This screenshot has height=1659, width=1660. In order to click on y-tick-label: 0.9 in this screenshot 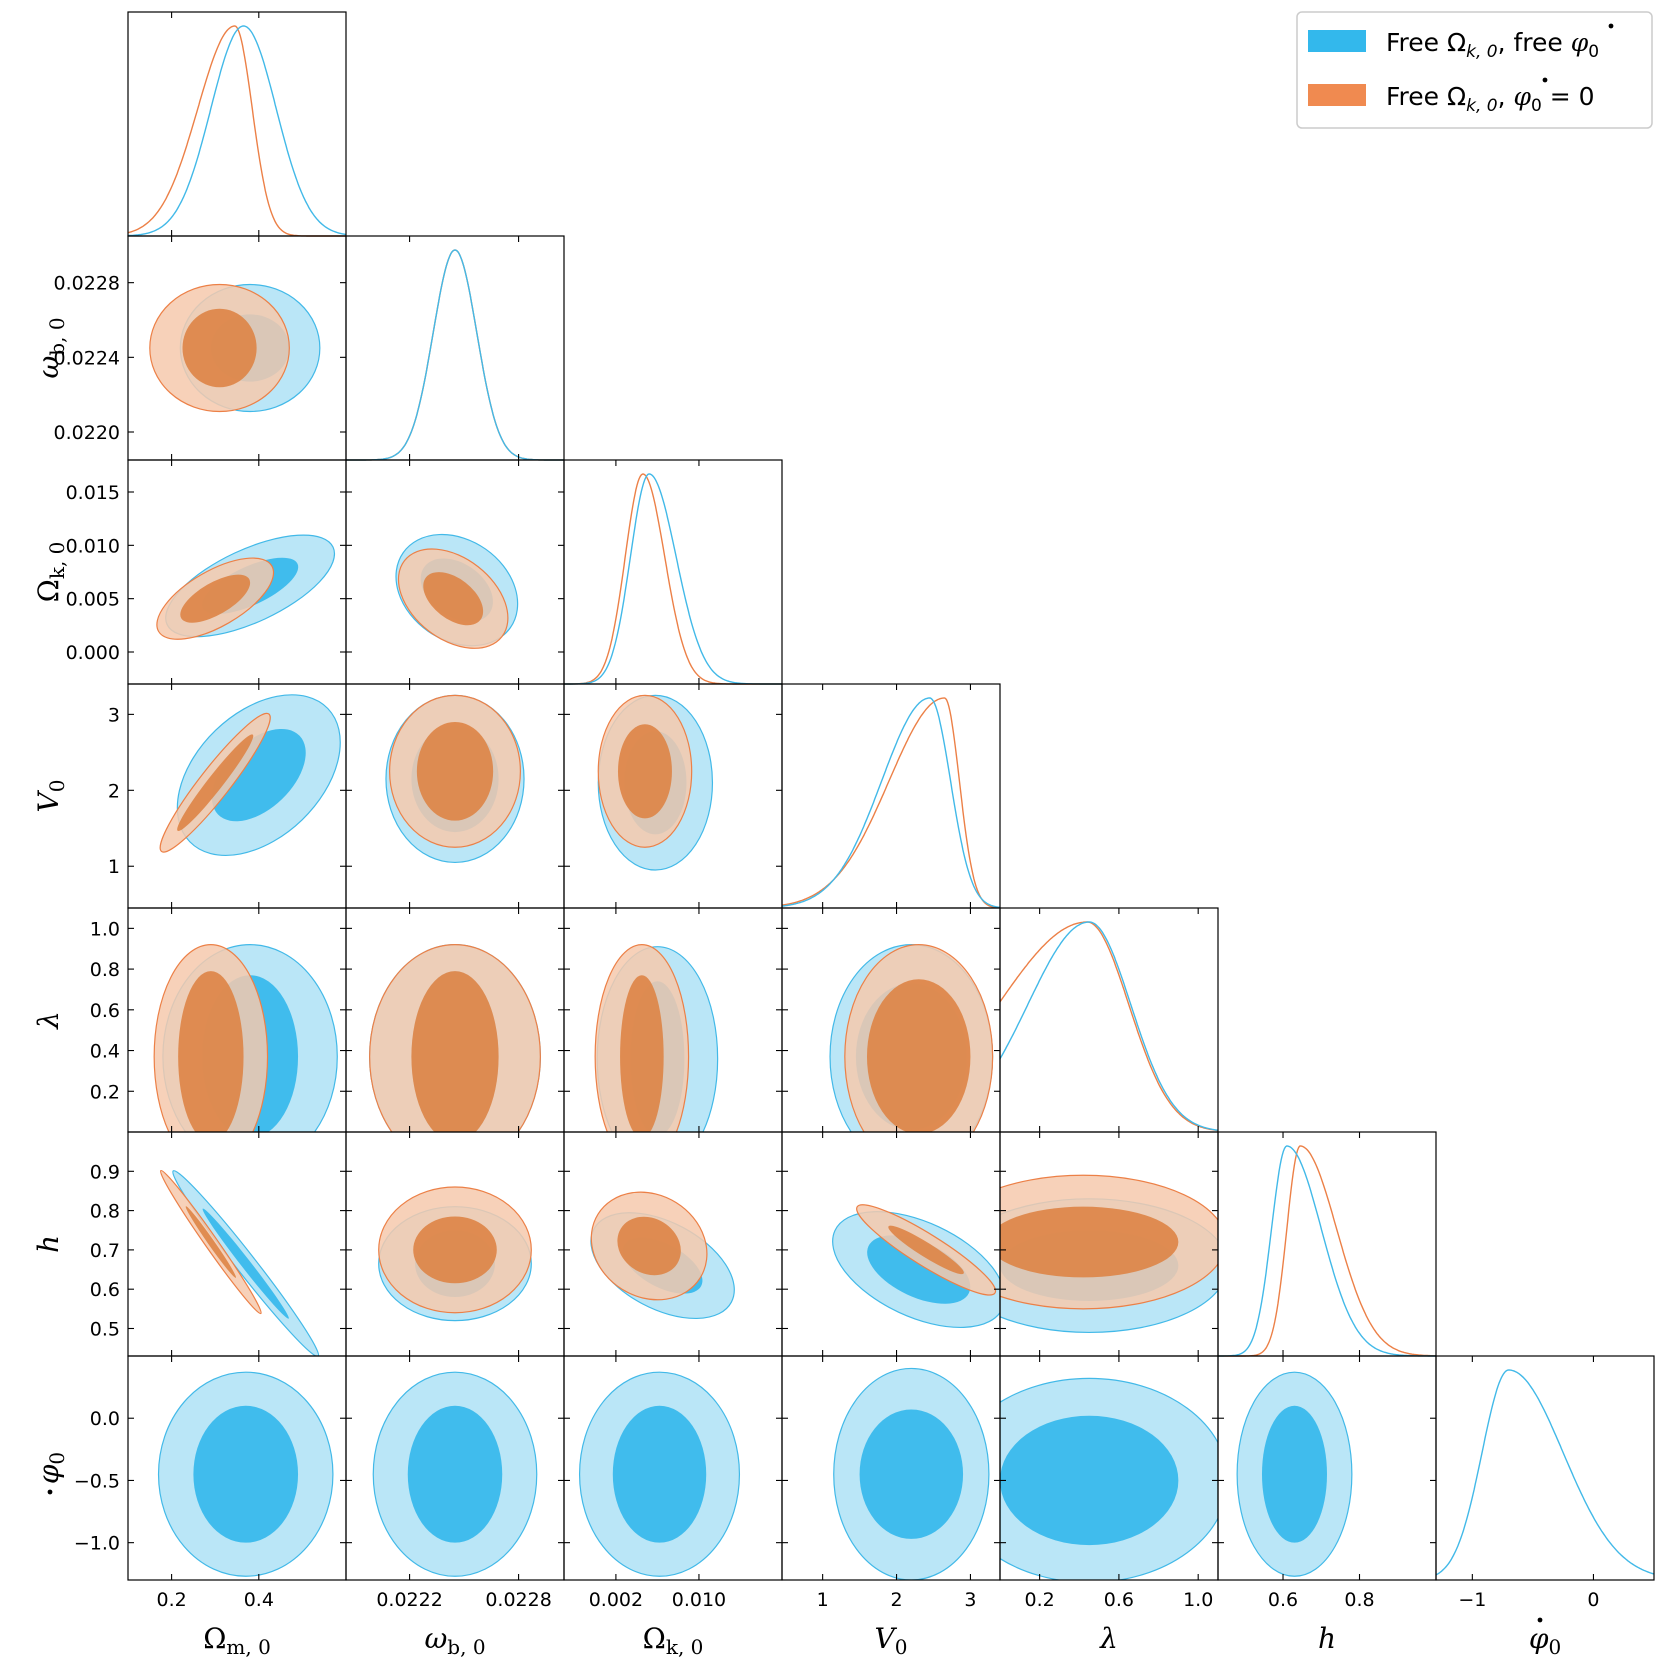, I will do `click(105, 1172)`.